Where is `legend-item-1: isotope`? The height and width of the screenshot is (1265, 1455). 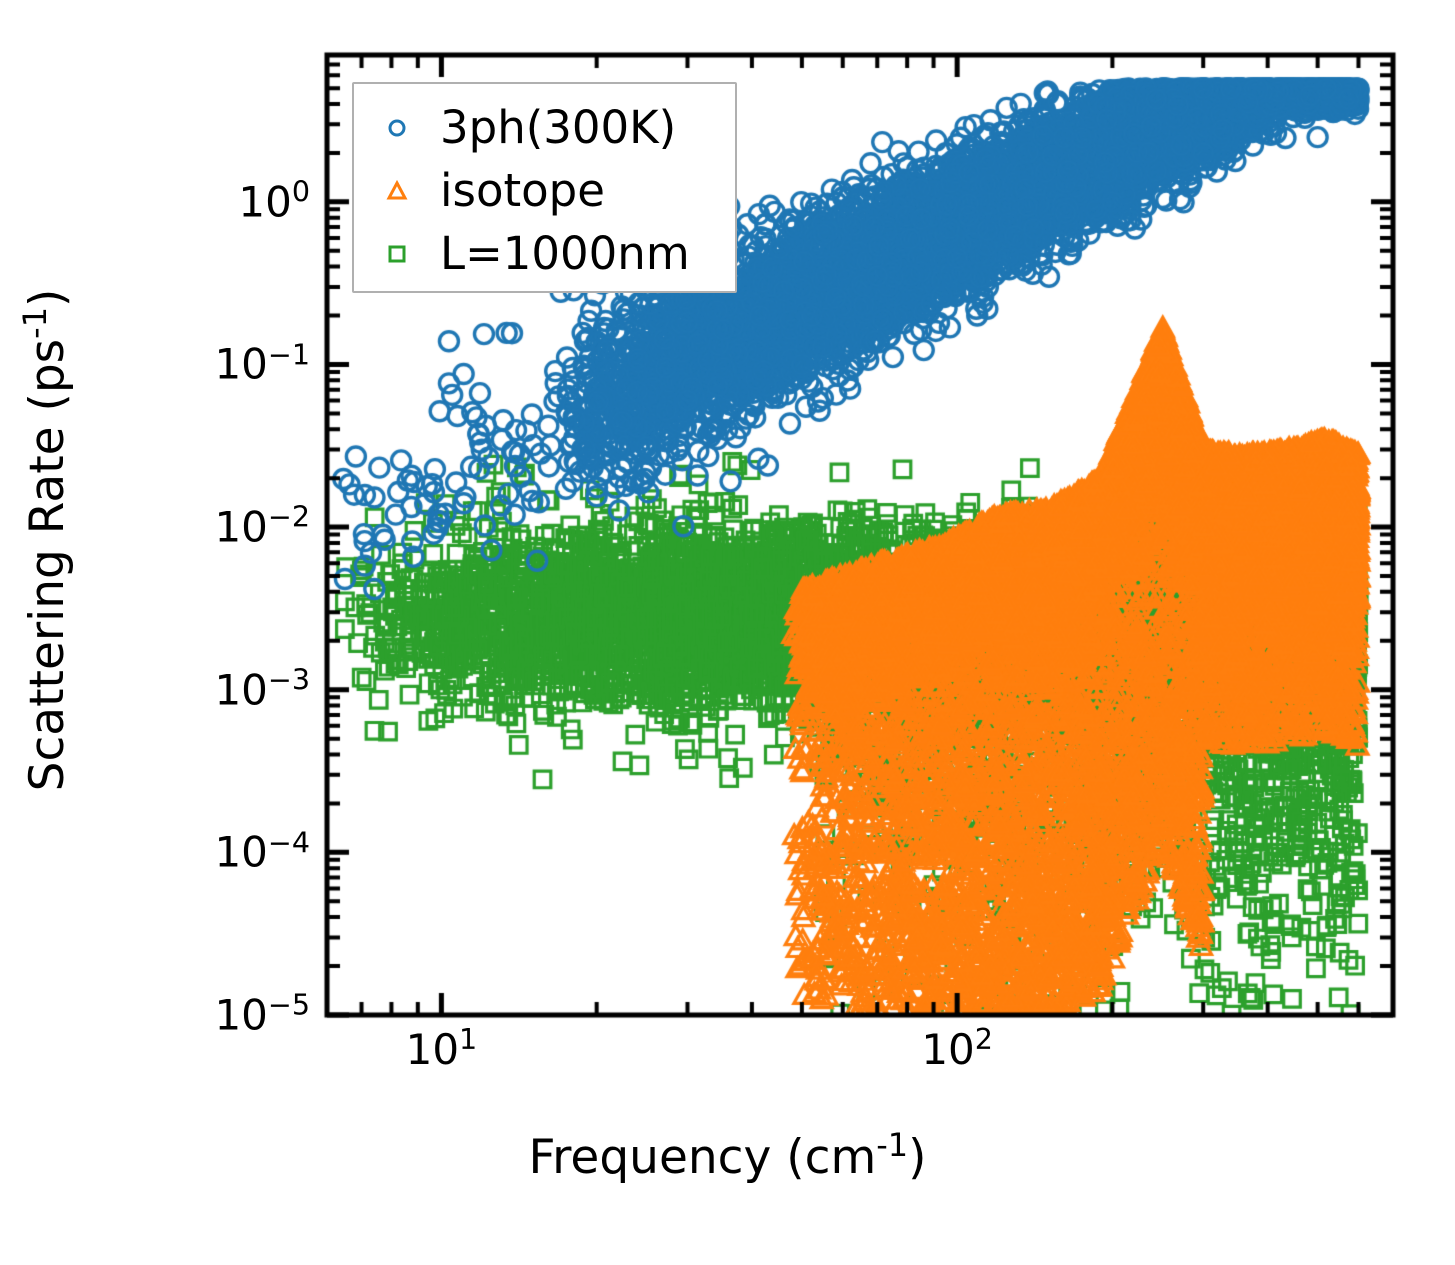 legend-item-1: isotope is located at coordinates (544, 190).